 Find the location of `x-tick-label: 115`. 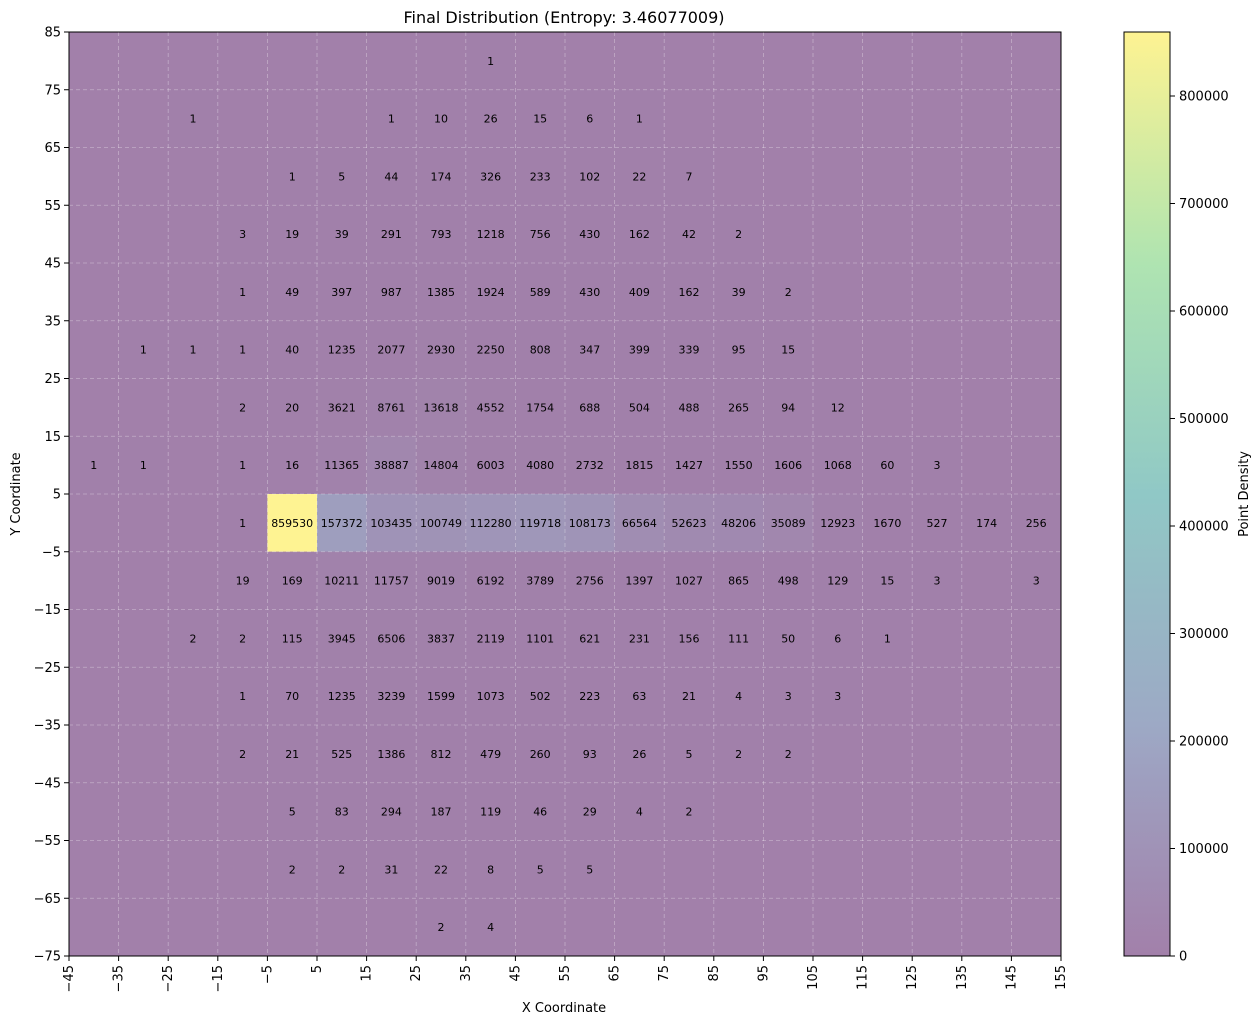

x-tick-label: 115 is located at coordinates (863, 977).